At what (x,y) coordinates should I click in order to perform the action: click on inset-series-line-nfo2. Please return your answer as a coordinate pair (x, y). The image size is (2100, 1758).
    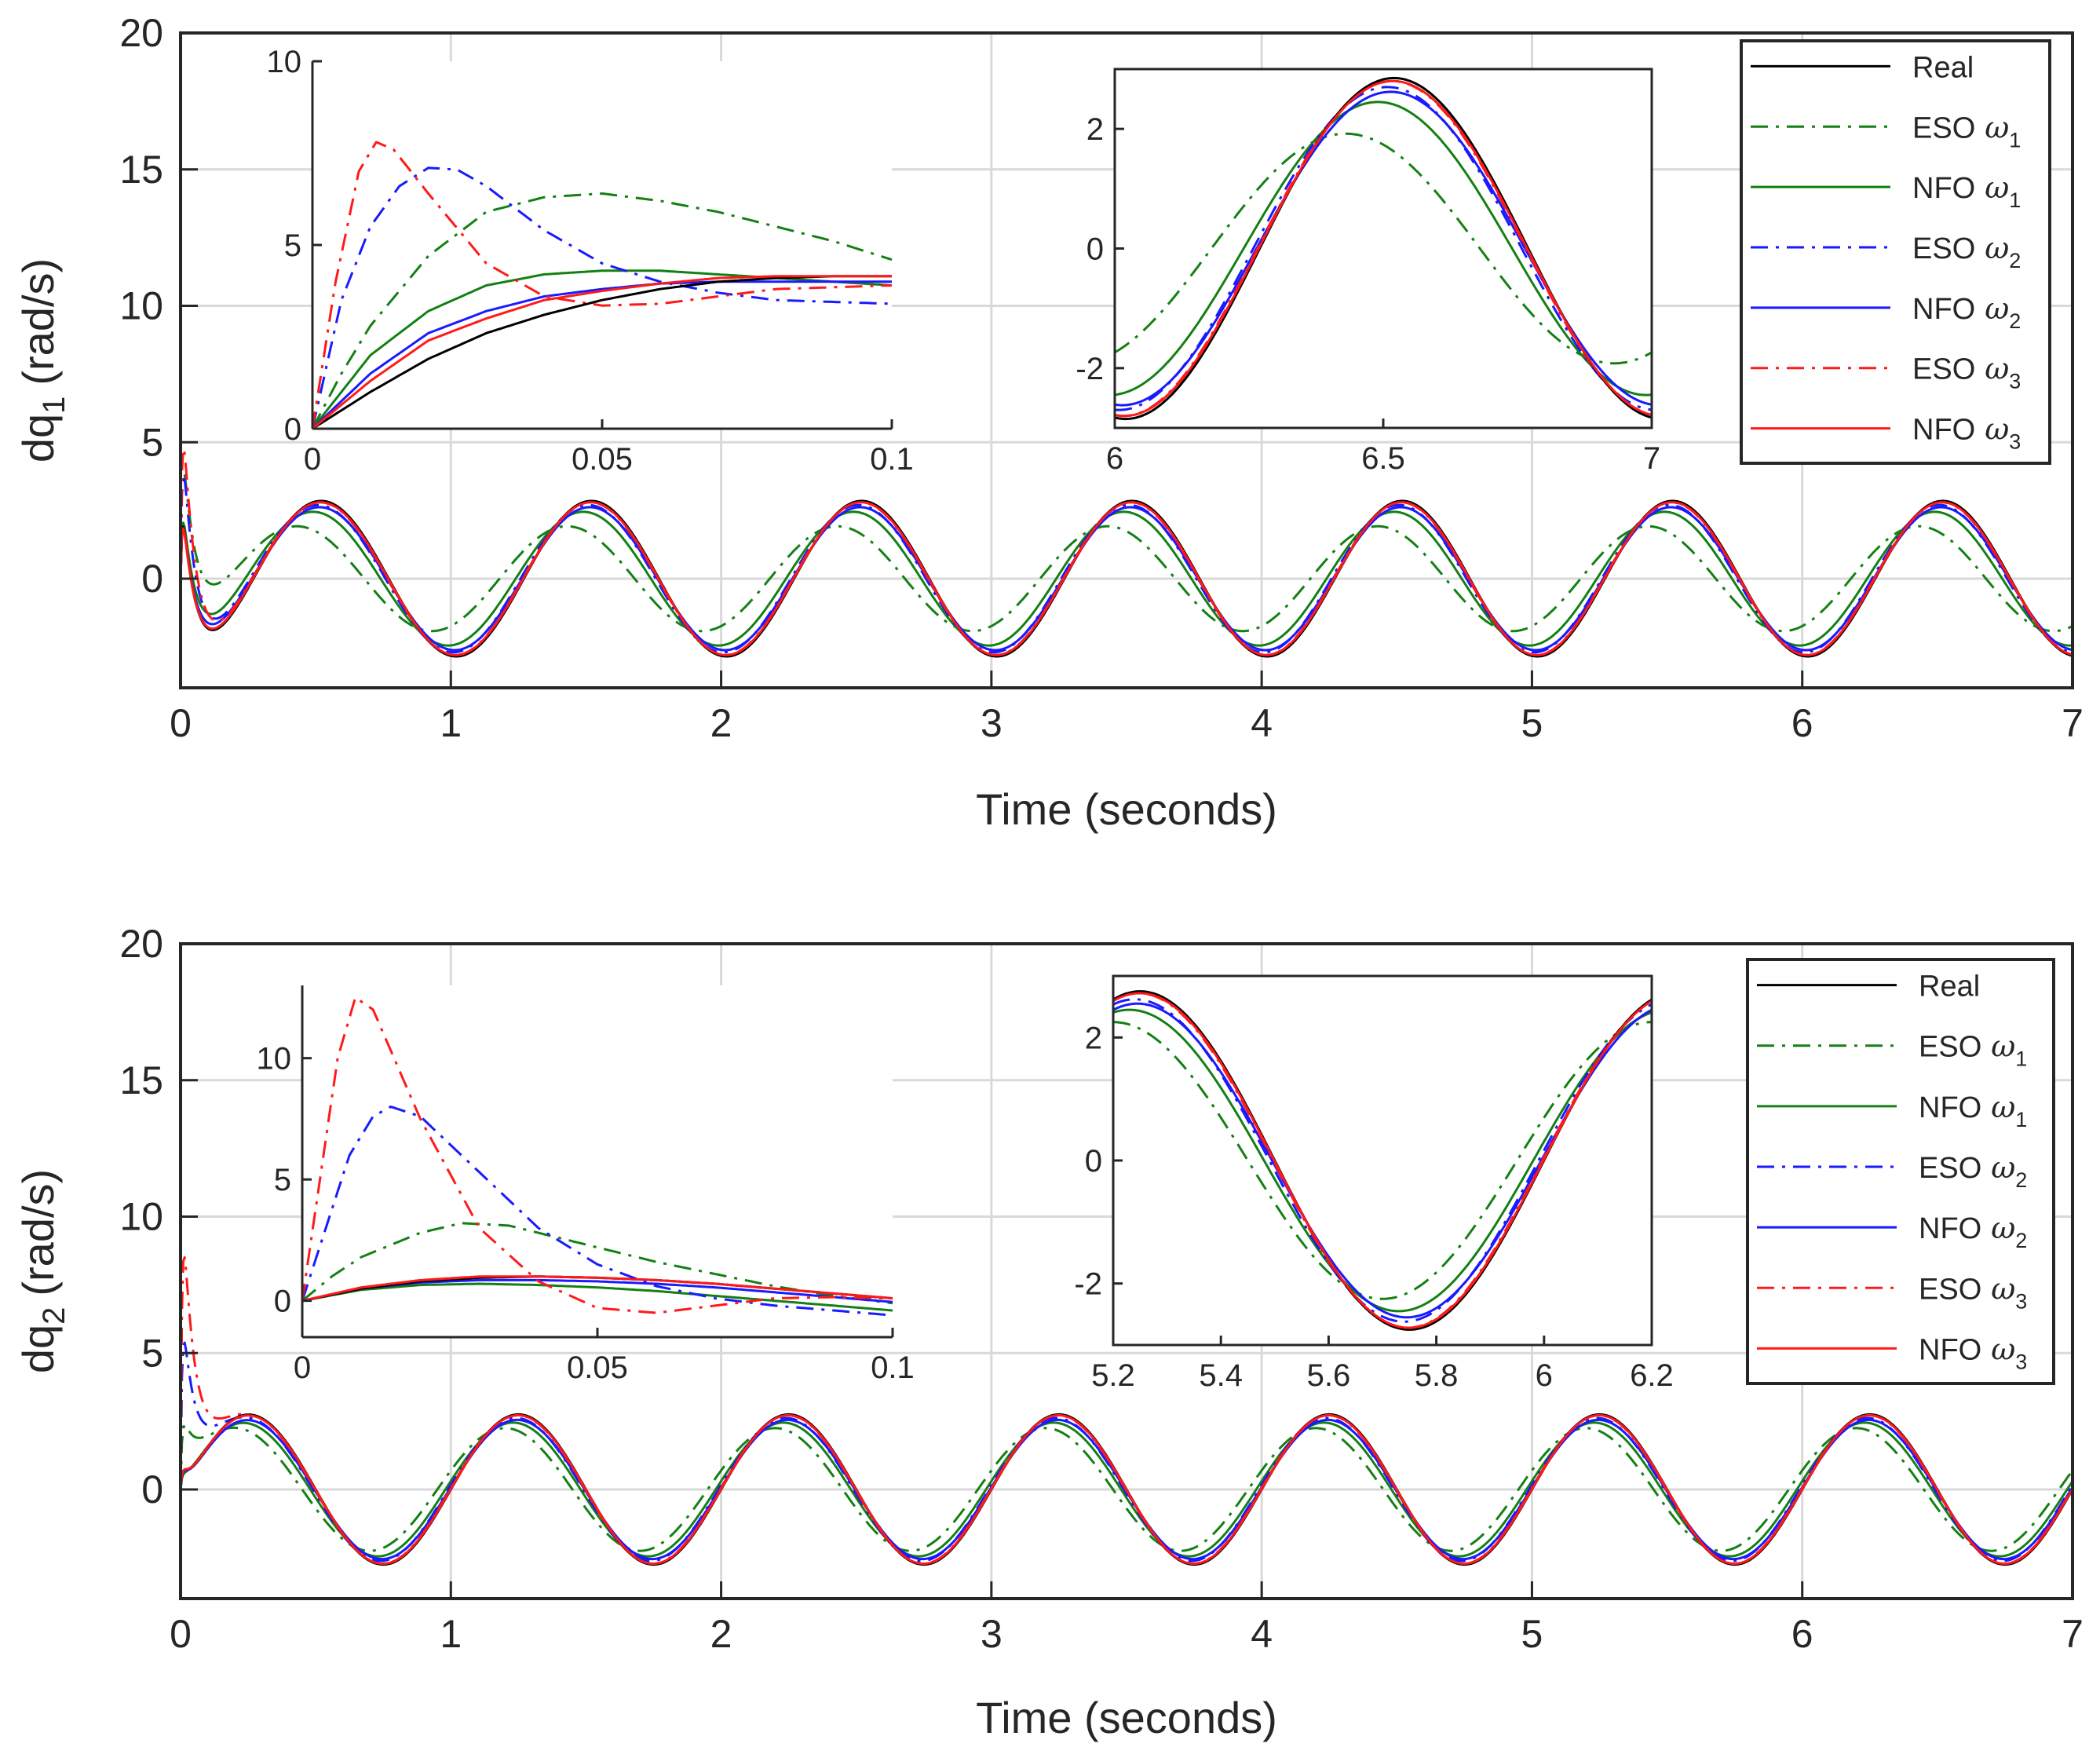
    Looking at the image, I should click on (602, 354).